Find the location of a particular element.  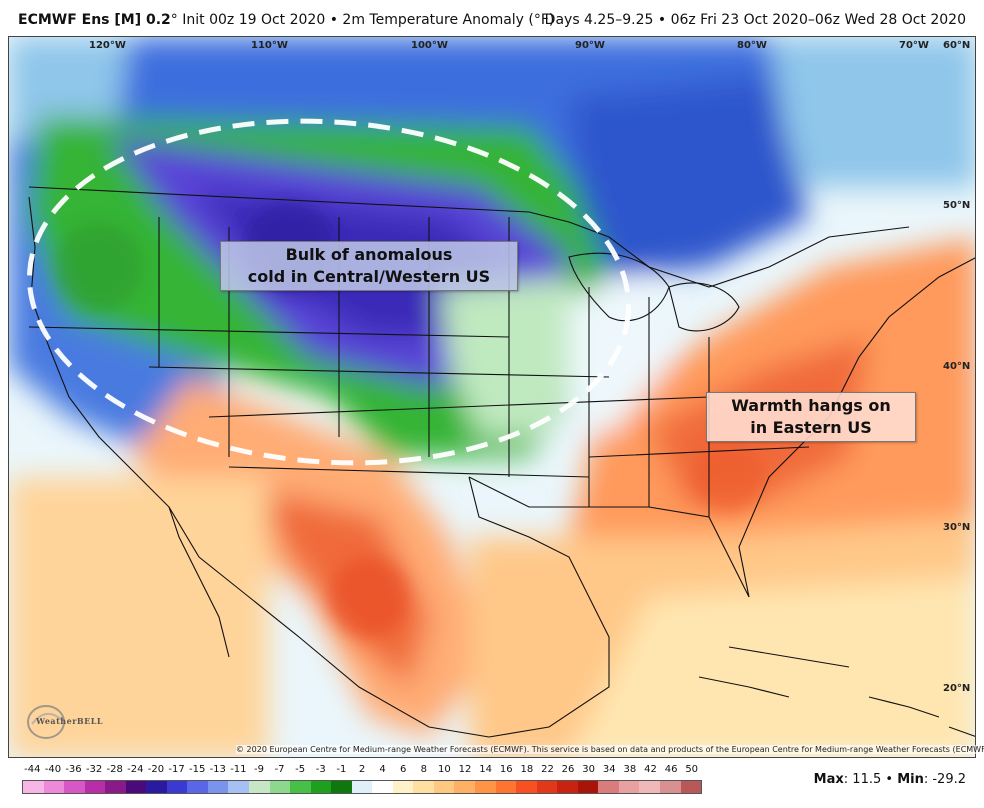

lon-label-80w: 80°W is located at coordinates (752, 45).